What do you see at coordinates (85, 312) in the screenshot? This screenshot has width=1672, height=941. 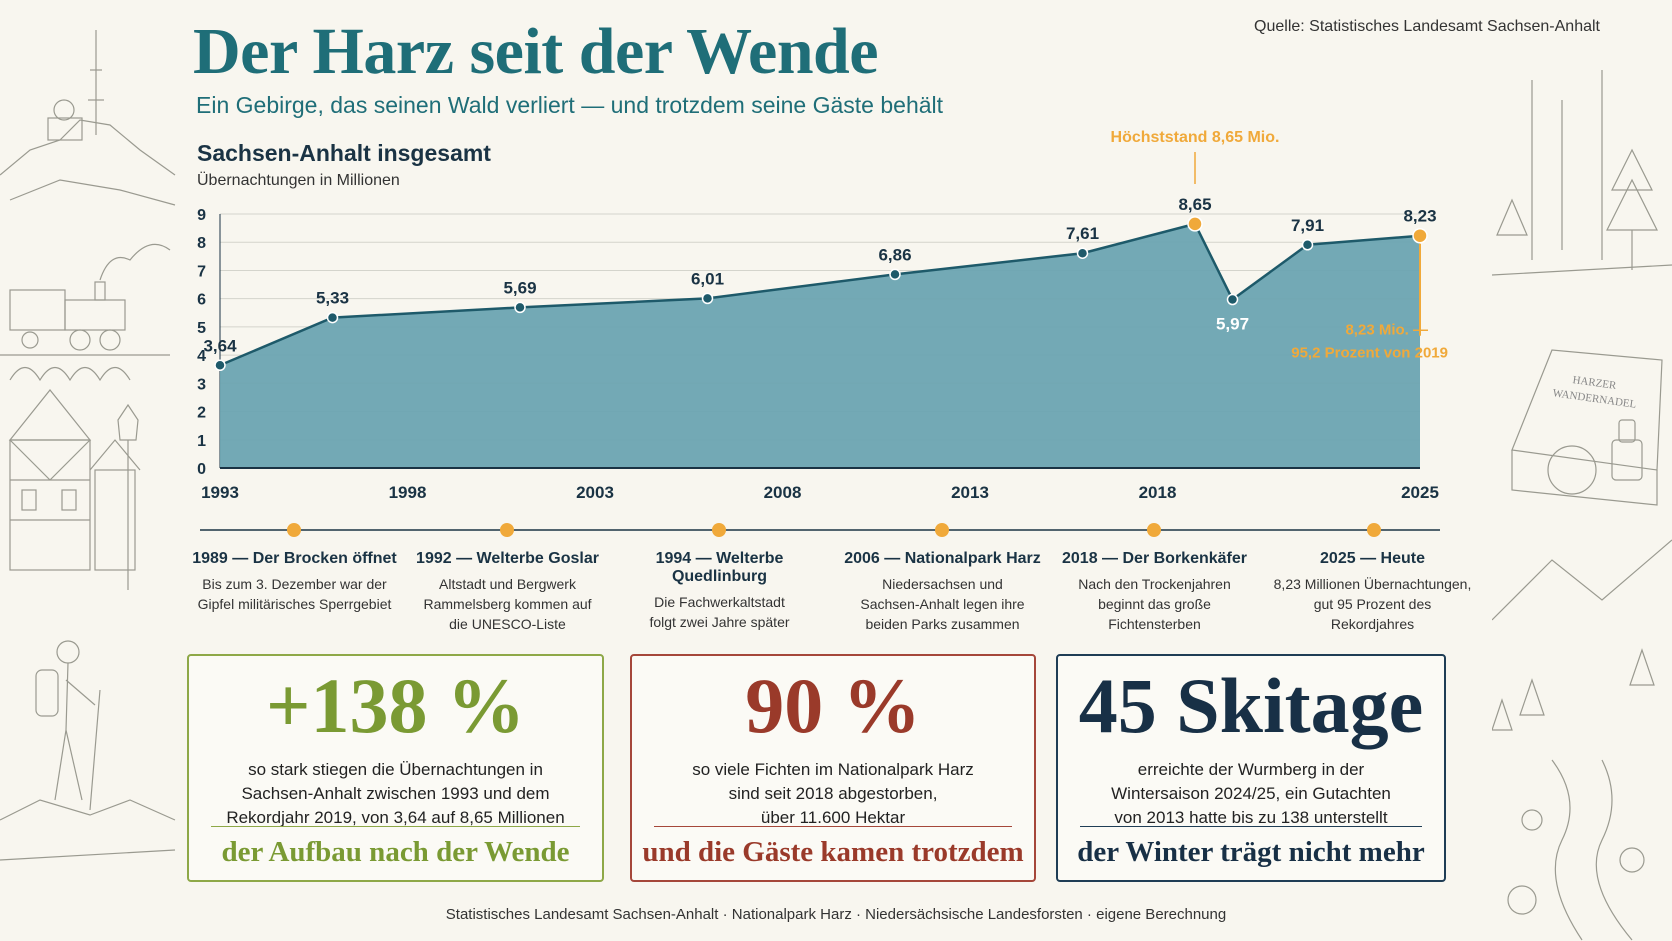 I see `steam-train-icon` at bounding box center [85, 312].